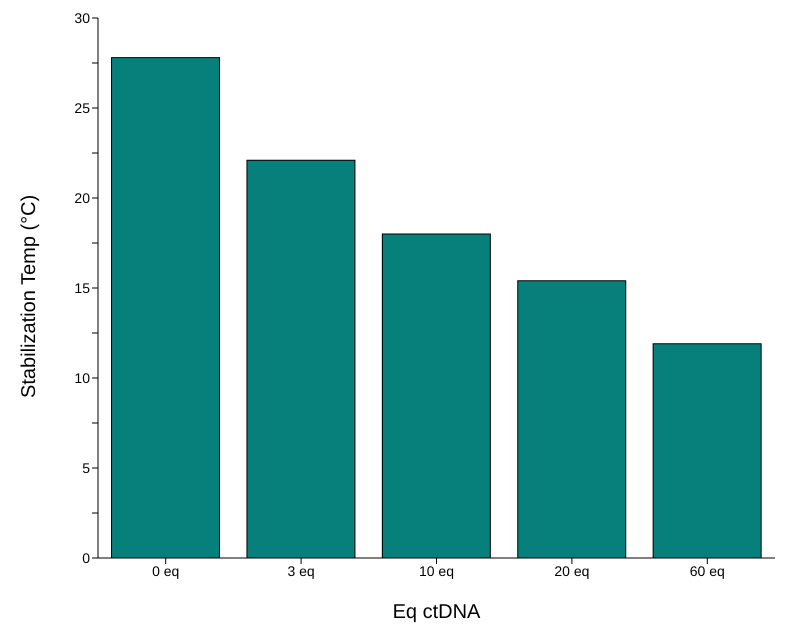 This screenshot has width=789, height=644. I want to click on x-tick-label: 20 eq, so click(572, 570).